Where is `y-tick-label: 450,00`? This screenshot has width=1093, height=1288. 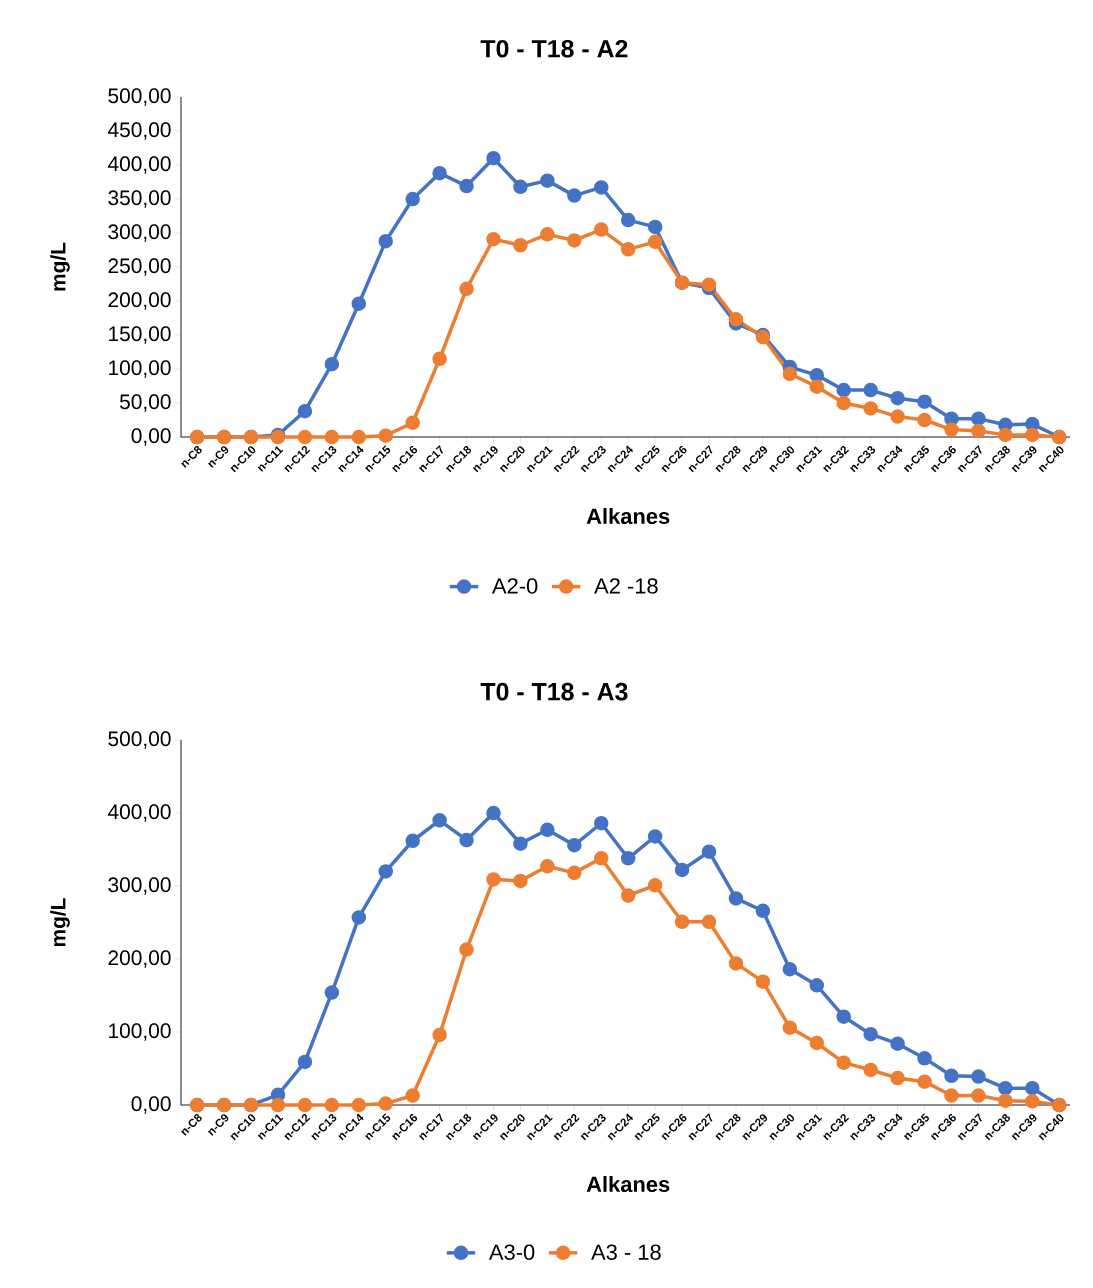 y-tick-label: 450,00 is located at coordinates (139, 131).